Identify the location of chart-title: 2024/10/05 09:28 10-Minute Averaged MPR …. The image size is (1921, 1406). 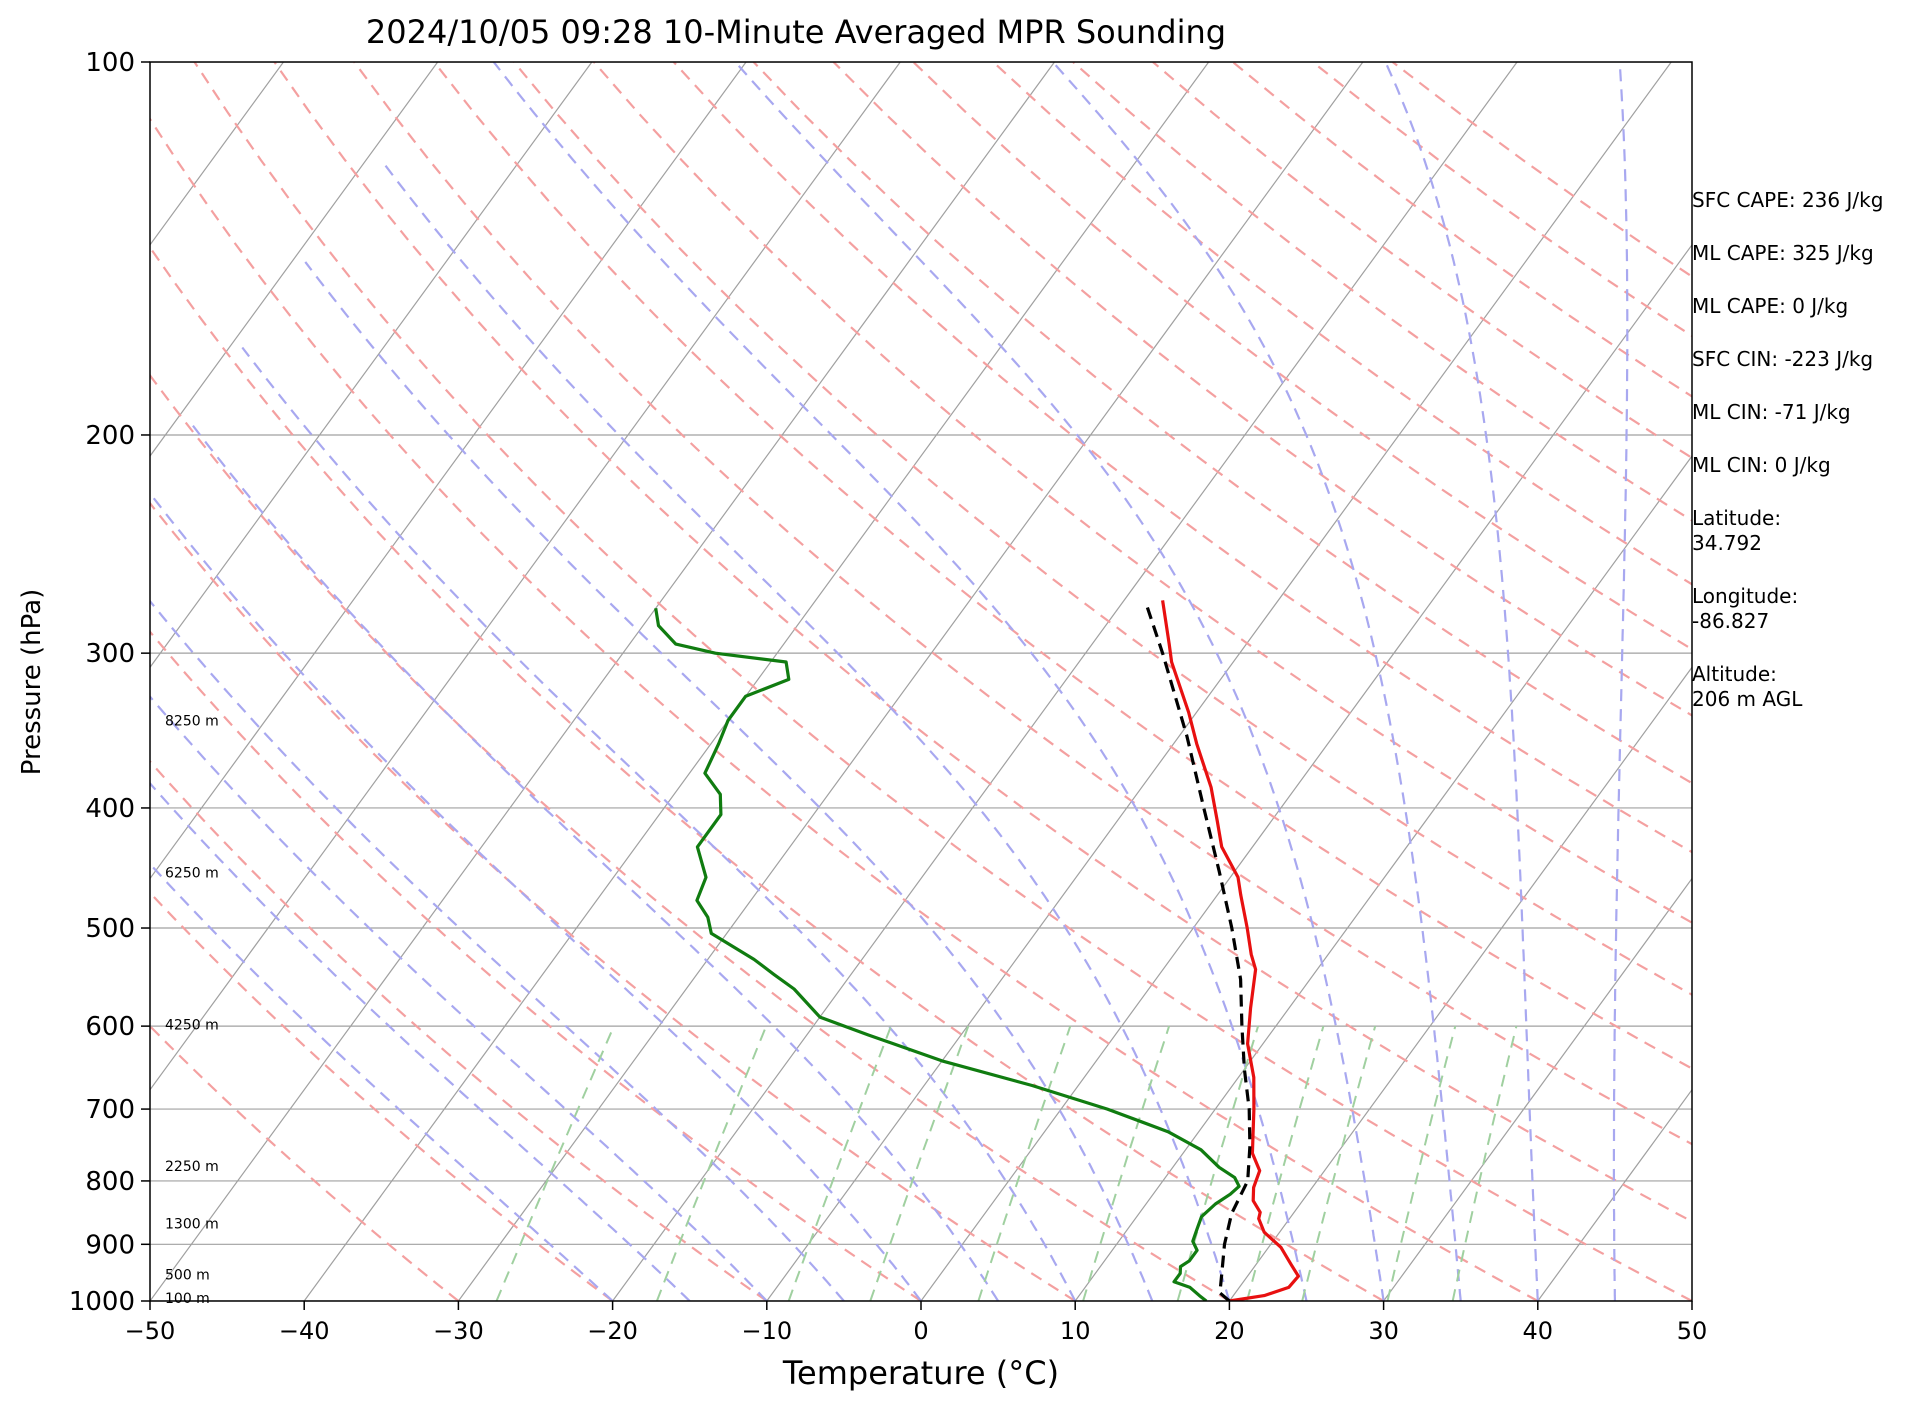
(796, 32).